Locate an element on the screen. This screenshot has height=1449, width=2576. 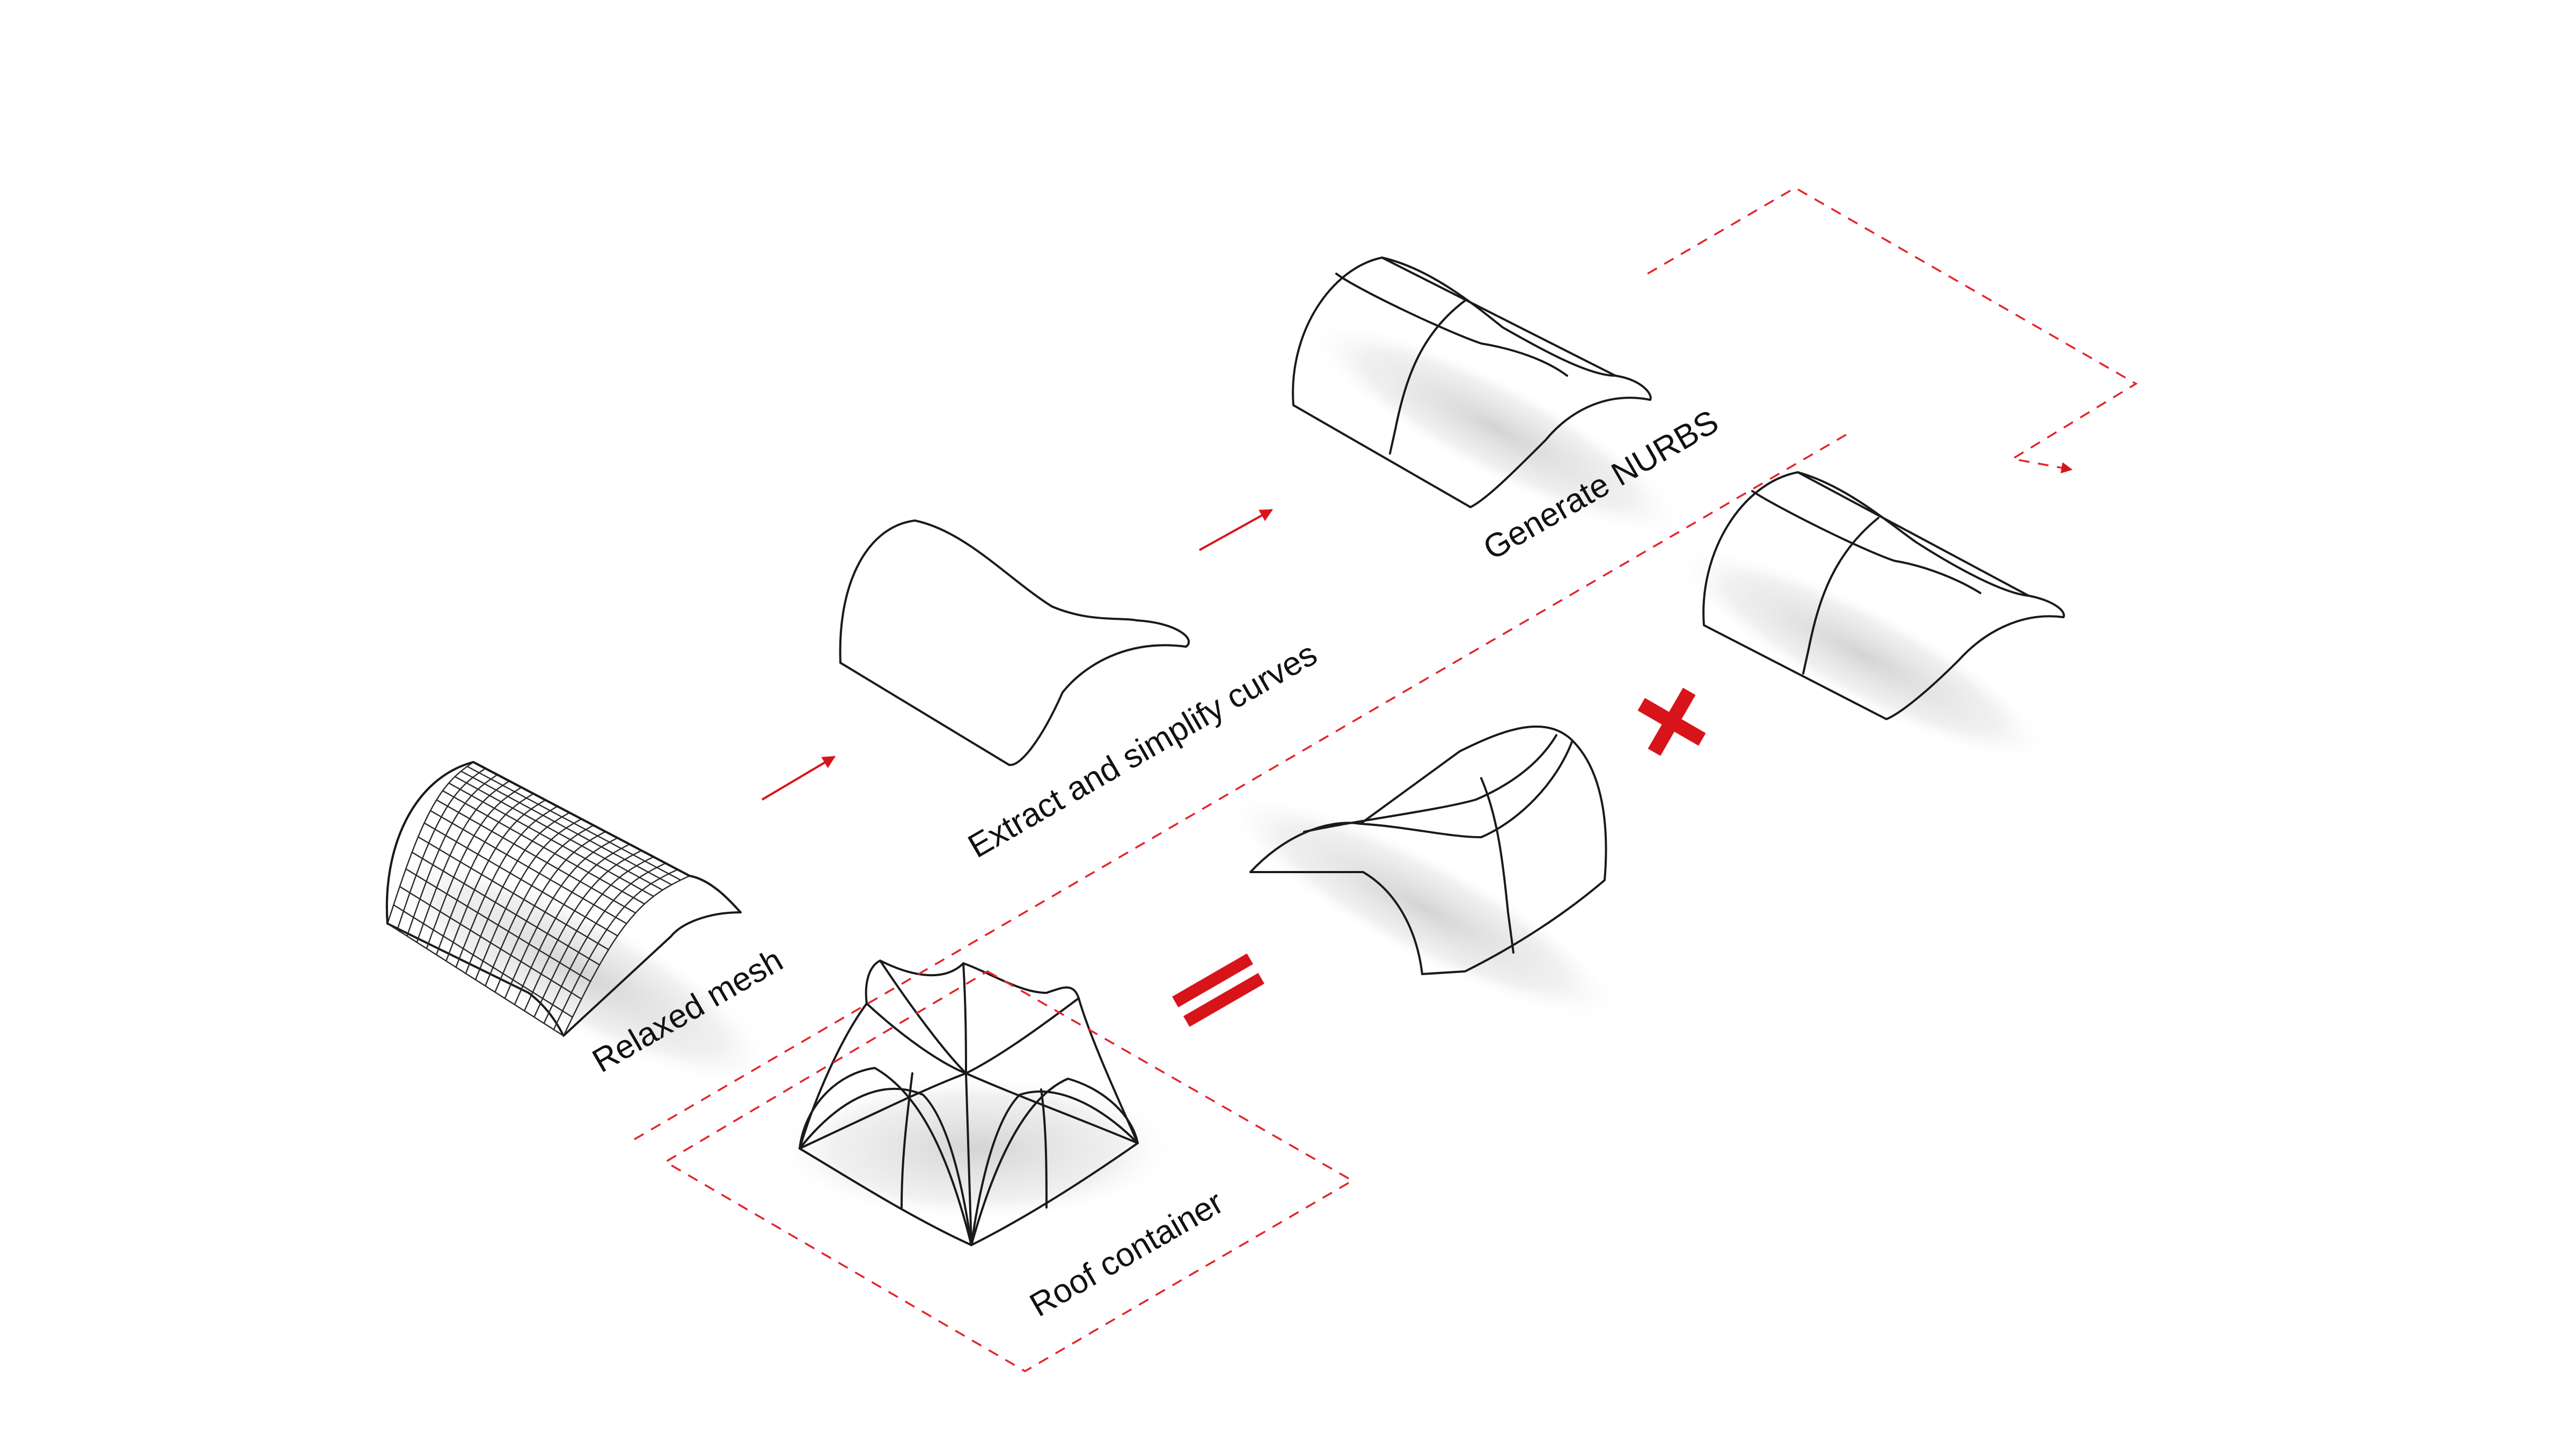
shadow-nurbs-top is located at coordinates (1497, 429).